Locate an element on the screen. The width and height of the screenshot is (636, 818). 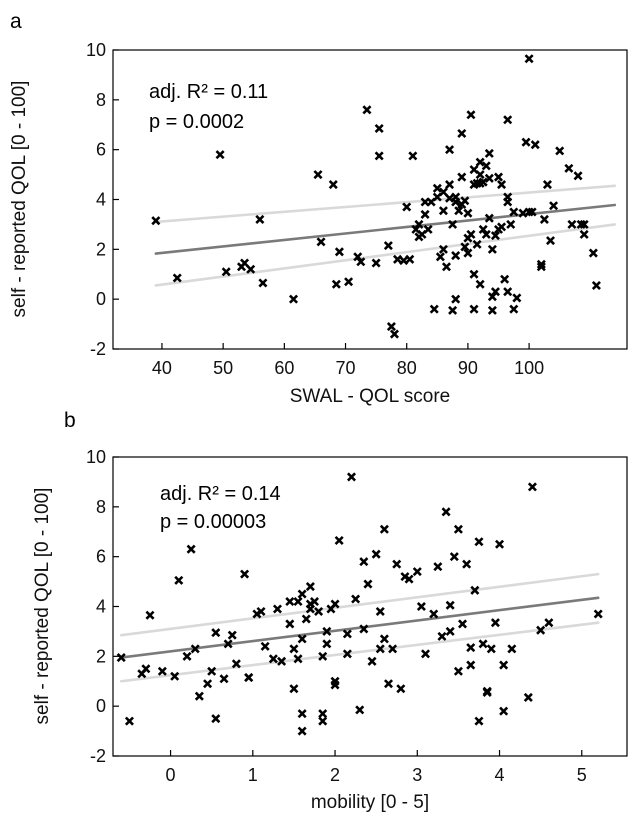
panel-a-ytick-label-3: 4 is located at coordinates (101, 200).